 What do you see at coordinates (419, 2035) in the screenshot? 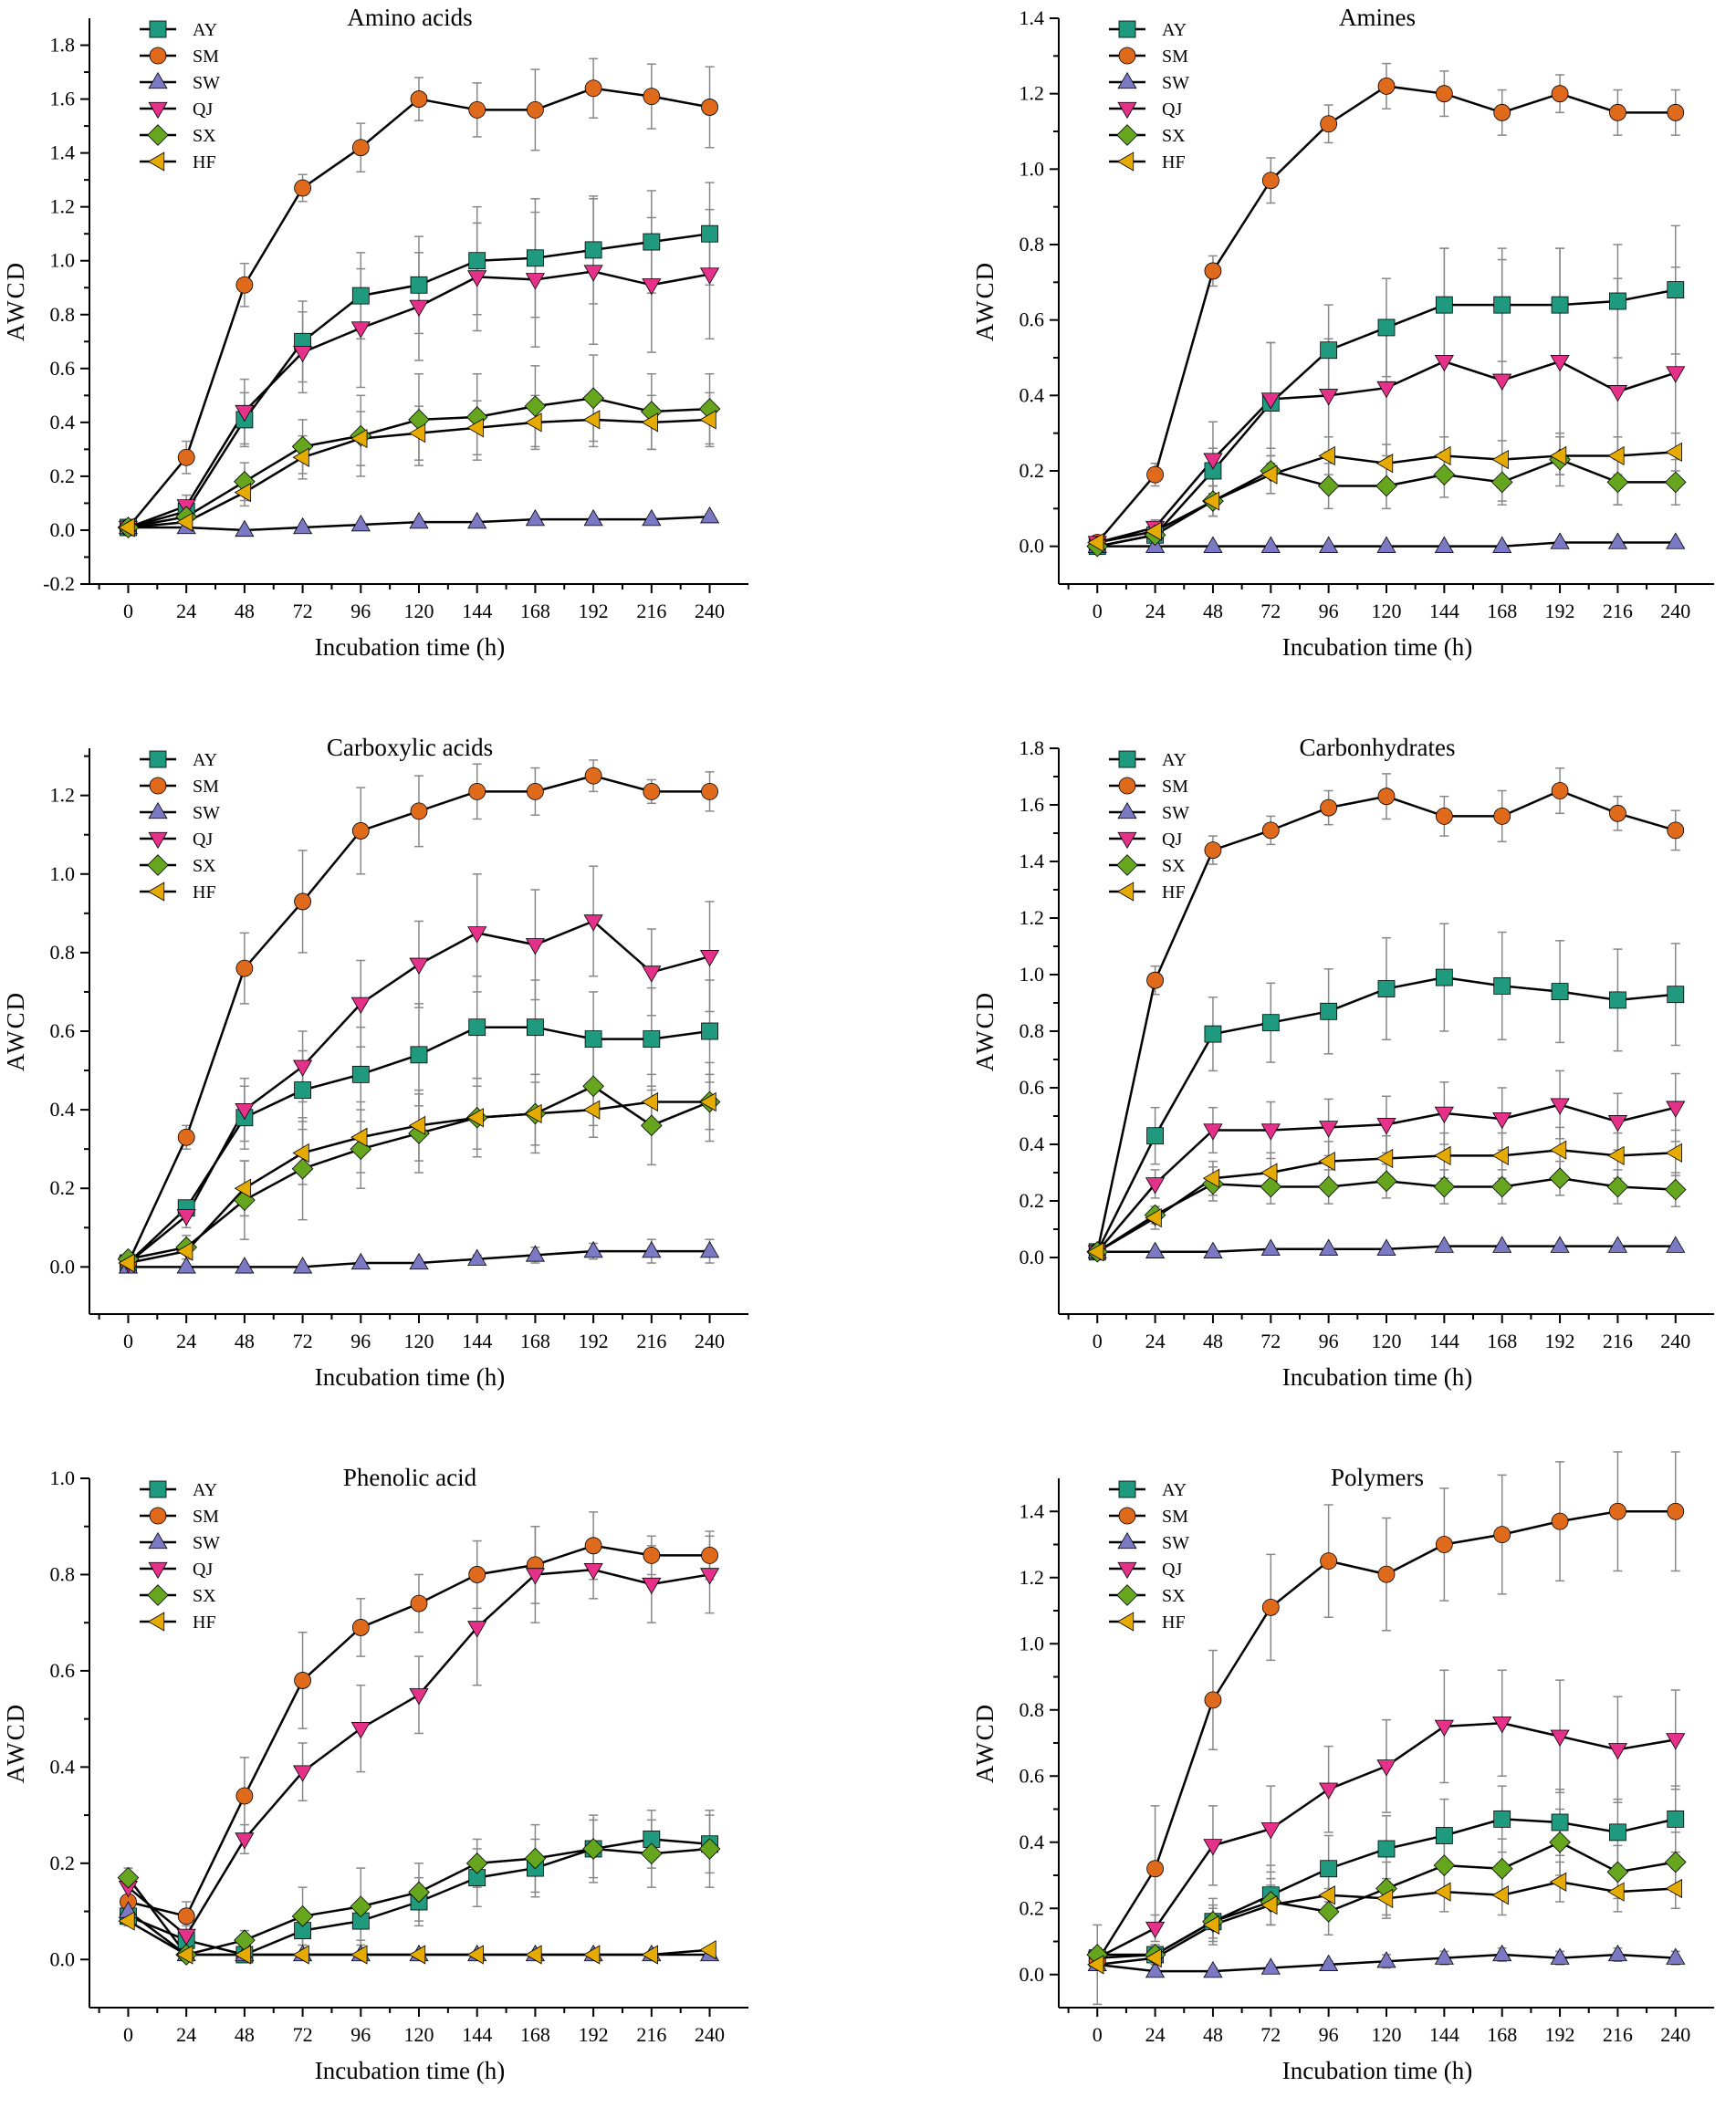
I see `x-tick-label: 120` at bounding box center [419, 2035].